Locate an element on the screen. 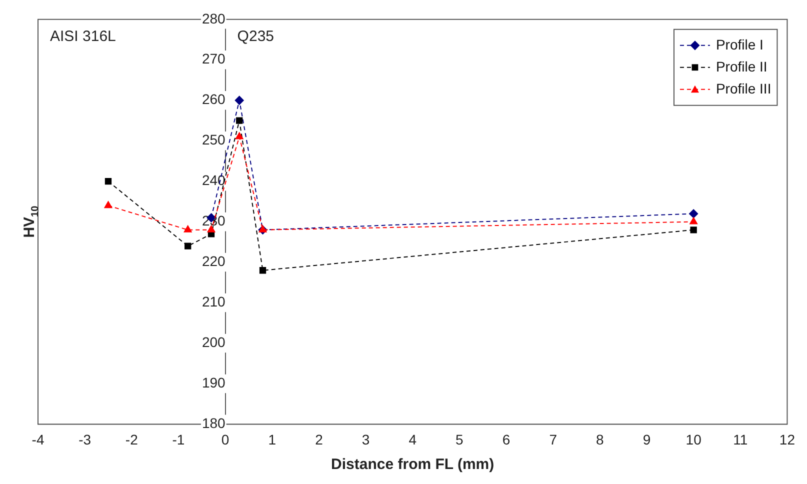 This screenshot has height=484, width=807. y-tick-label: 260 is located at coordinates (214, 99).